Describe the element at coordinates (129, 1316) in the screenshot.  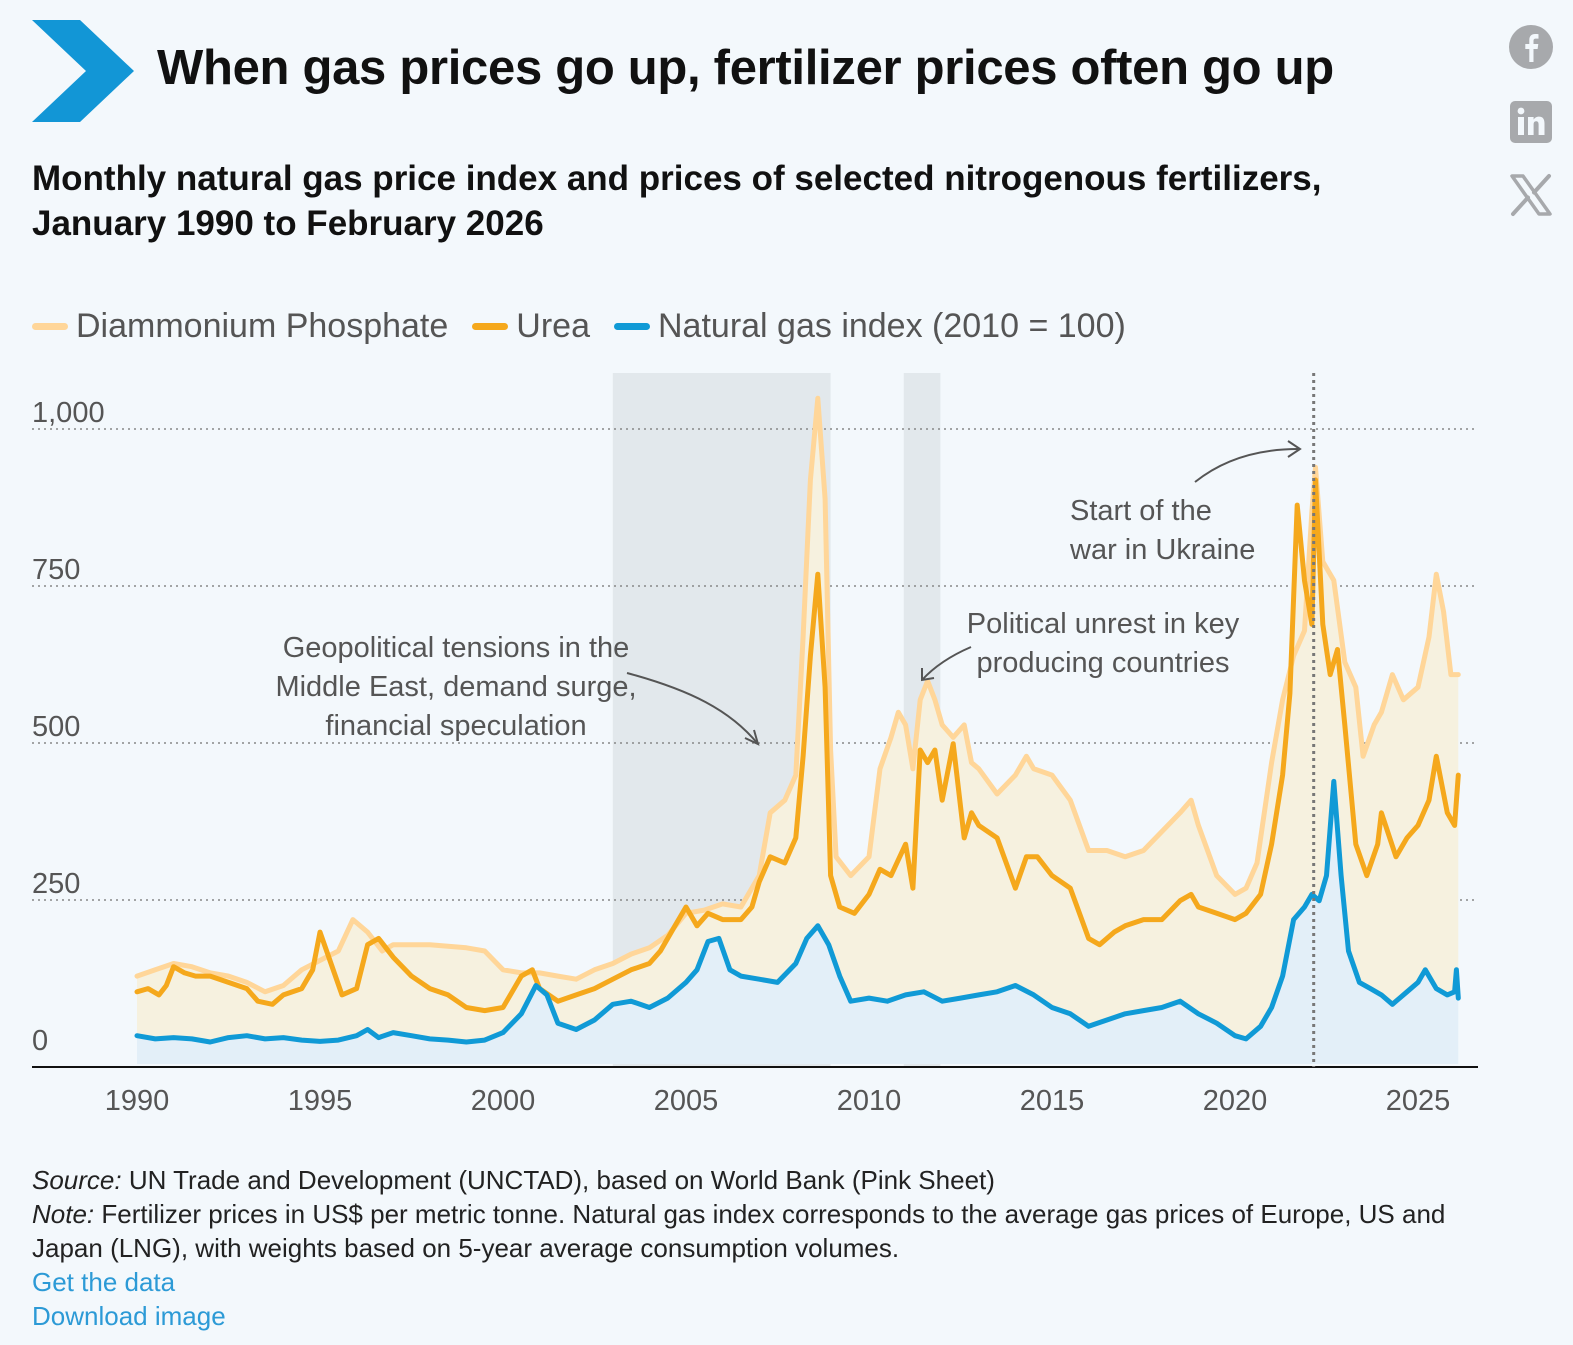
I see `download-image-link: Download image` at that location.